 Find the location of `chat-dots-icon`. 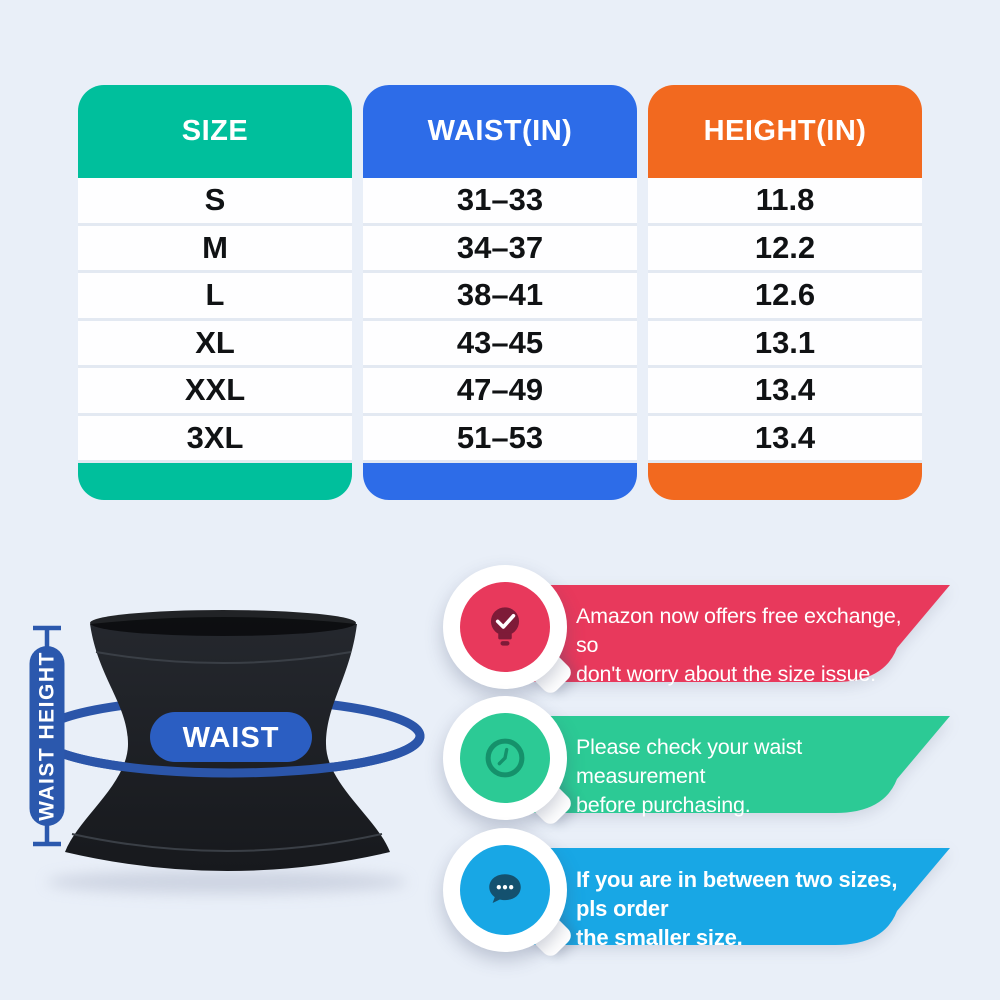

chat-dots-icon is located at coordinates (505, 890).